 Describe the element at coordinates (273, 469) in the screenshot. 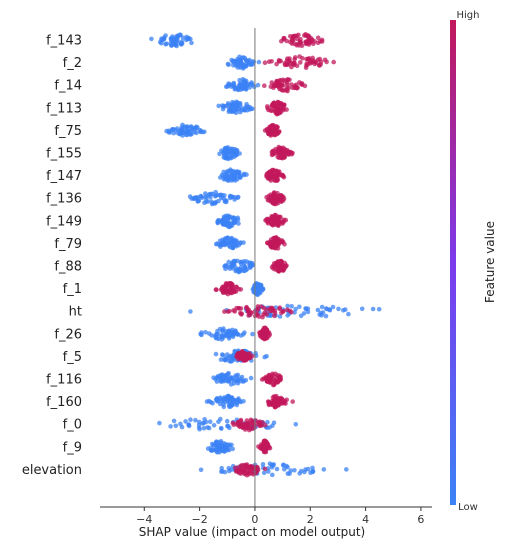

I see `feature-row-elevation` at that location.